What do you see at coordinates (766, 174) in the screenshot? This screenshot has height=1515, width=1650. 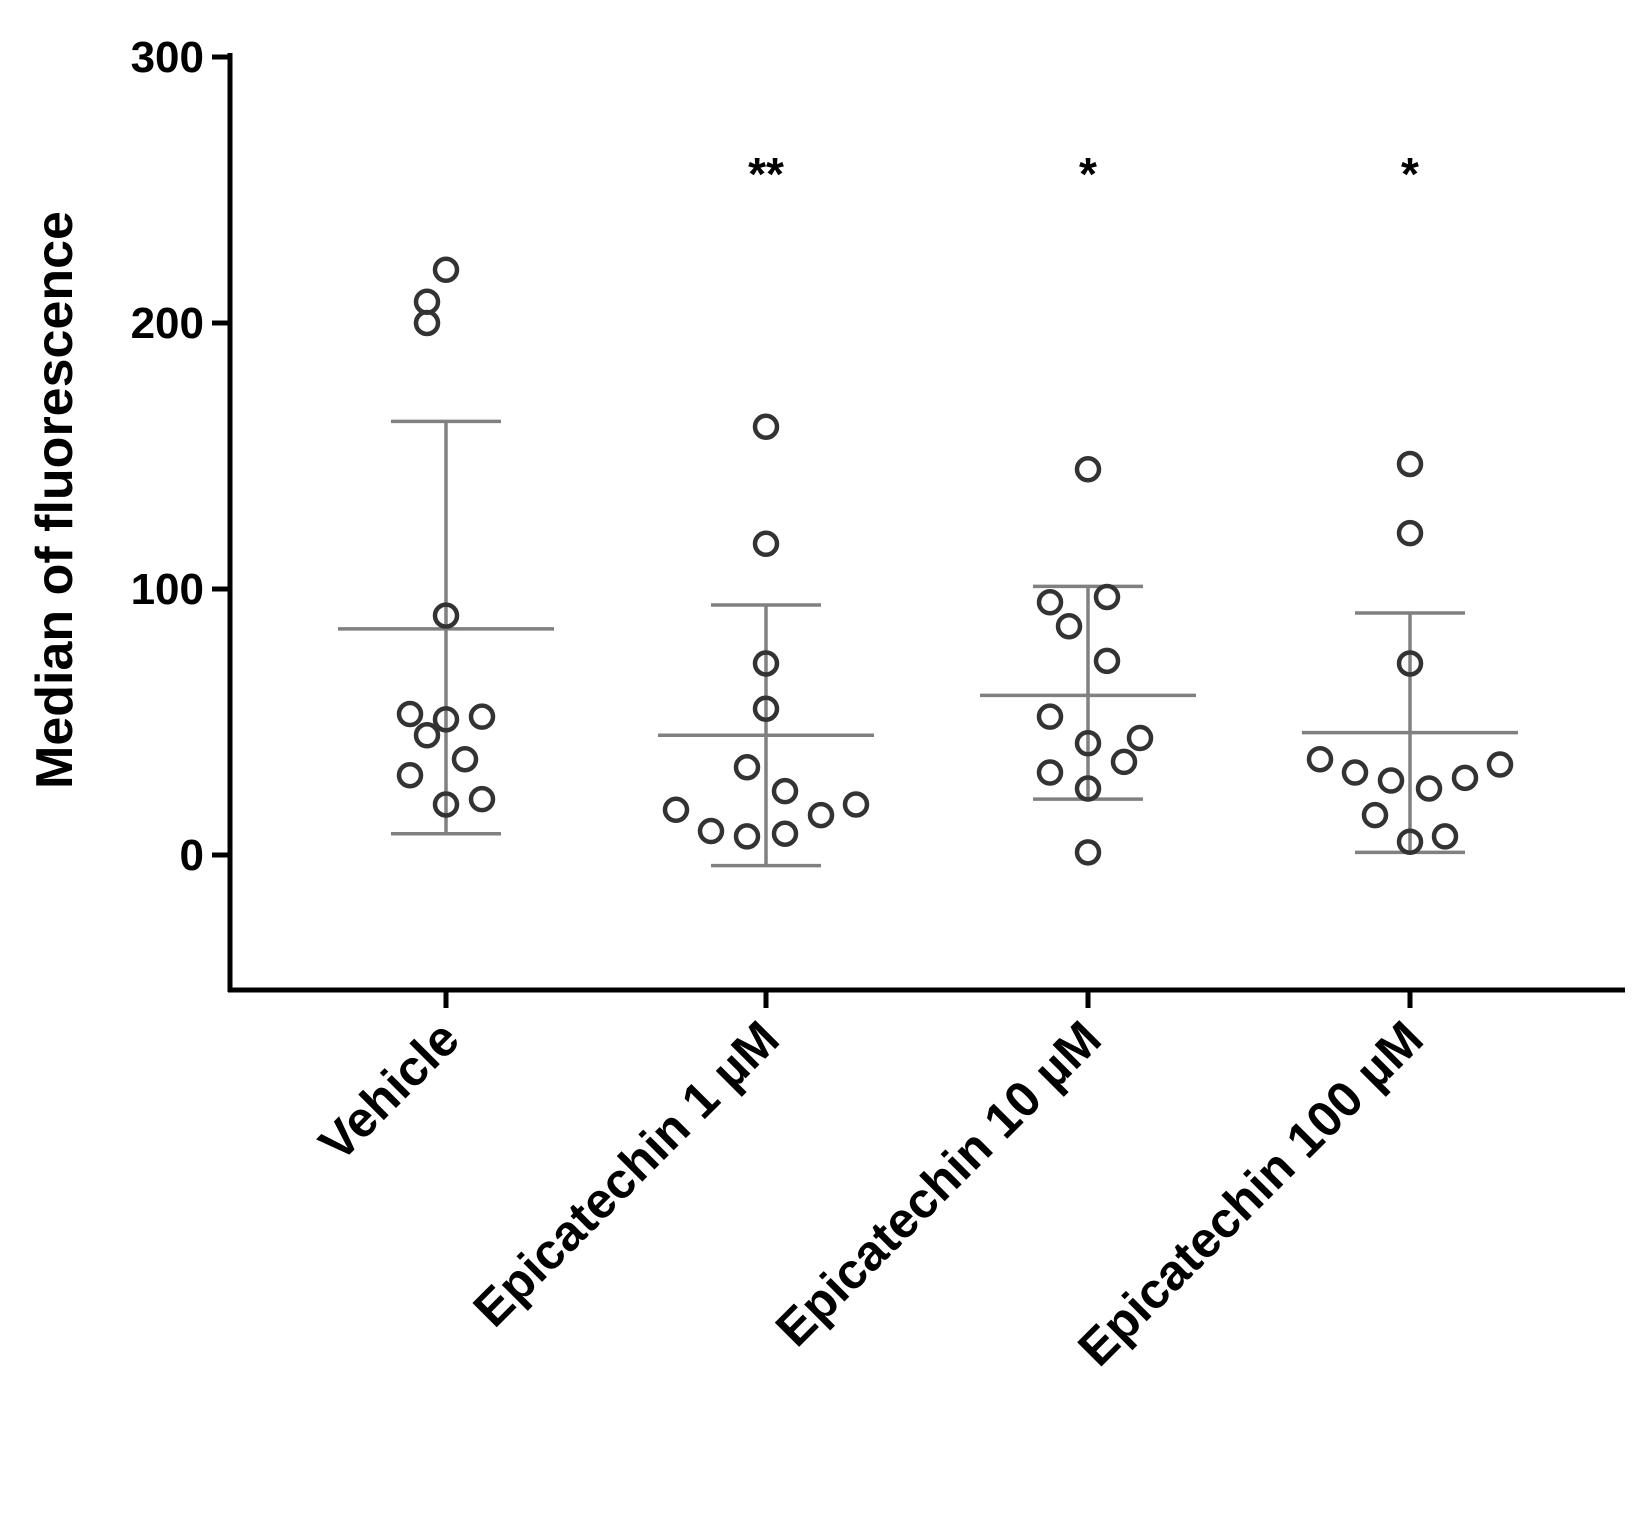 I see `significance-marker: **` at bounding box center [766, 174].